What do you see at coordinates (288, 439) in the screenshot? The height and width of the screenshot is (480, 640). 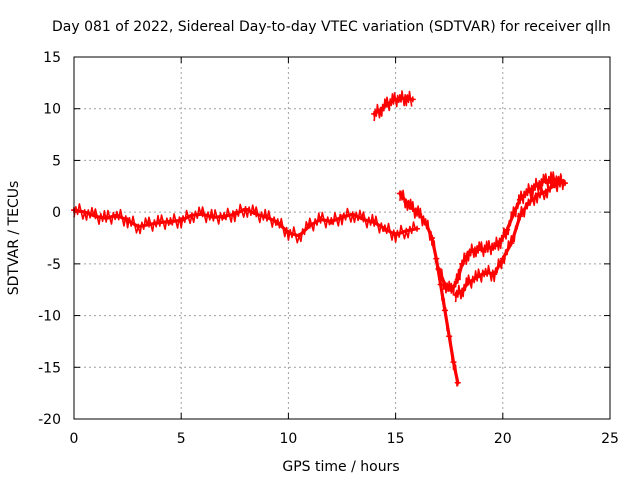 I see `x-tick-label: 10` at bounding box center [288, 439].